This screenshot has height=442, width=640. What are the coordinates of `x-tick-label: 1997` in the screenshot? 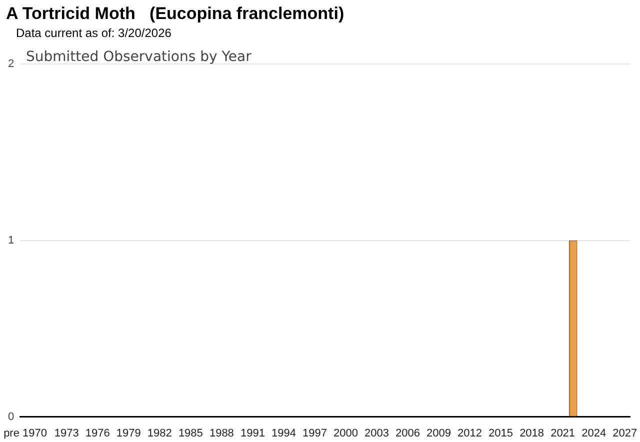 It's located at (314, 433).